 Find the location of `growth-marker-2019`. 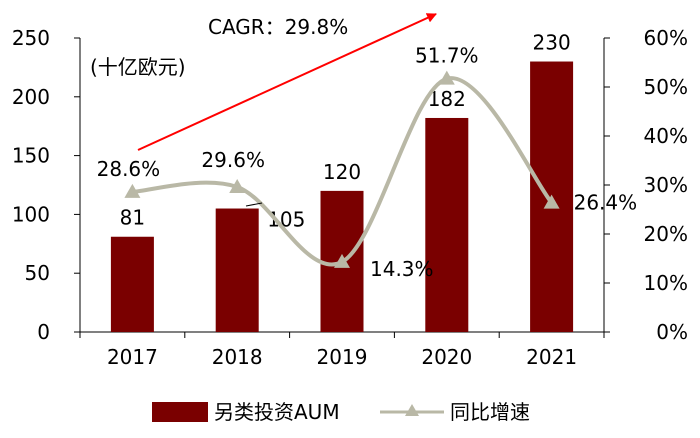

growth-marker-2019 is located at coordinates (342, 260).